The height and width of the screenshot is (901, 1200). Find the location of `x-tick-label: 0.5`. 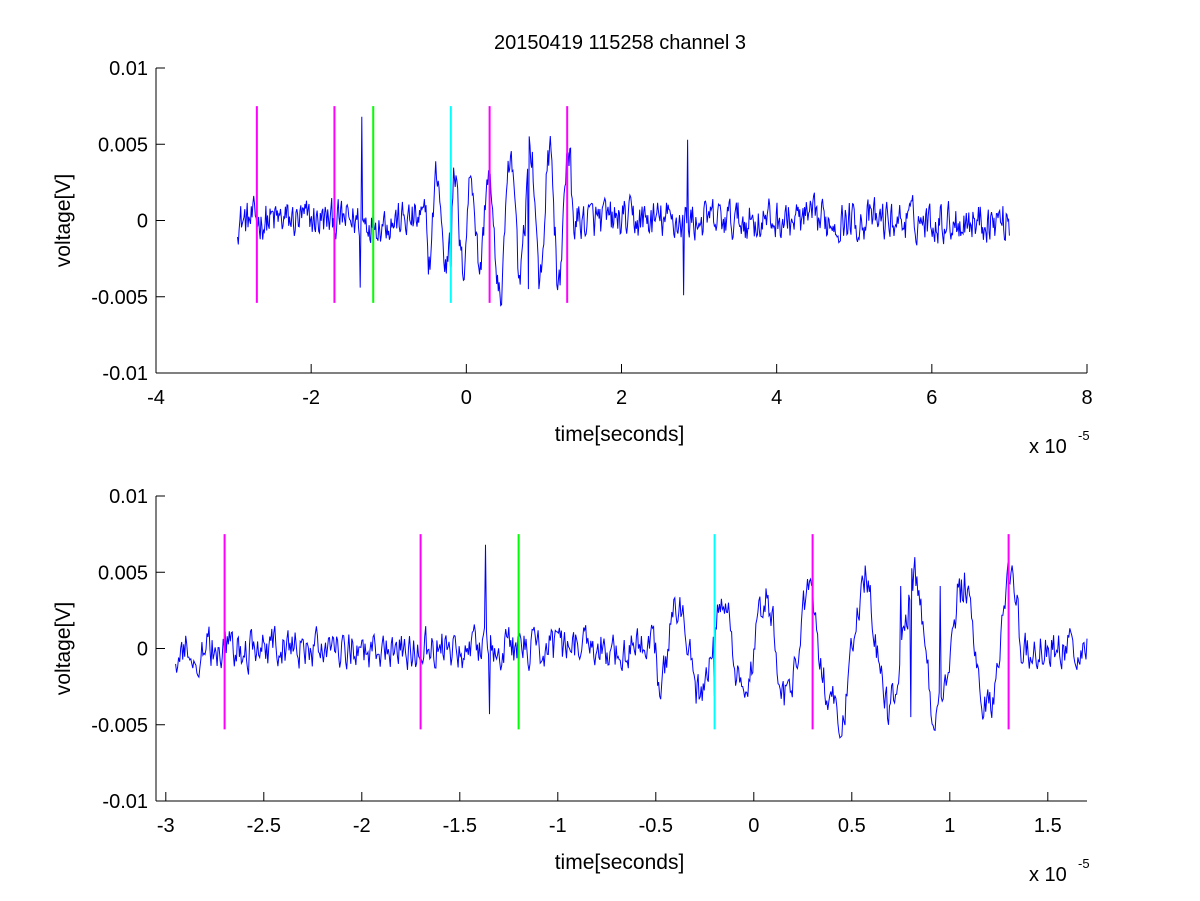

x-tick-label: 0.5 is located at coordinates (852, 826).